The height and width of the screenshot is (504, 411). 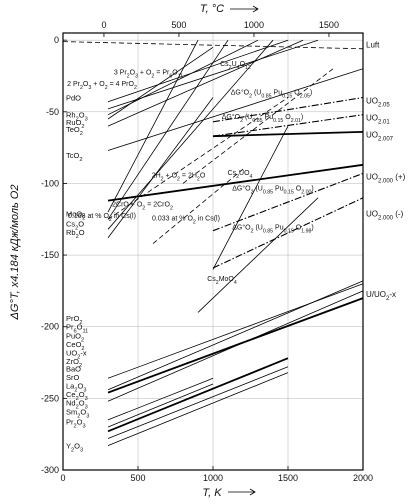 I want to click on annotation-label: Cs2U4O12, so click(x=235, y=66).